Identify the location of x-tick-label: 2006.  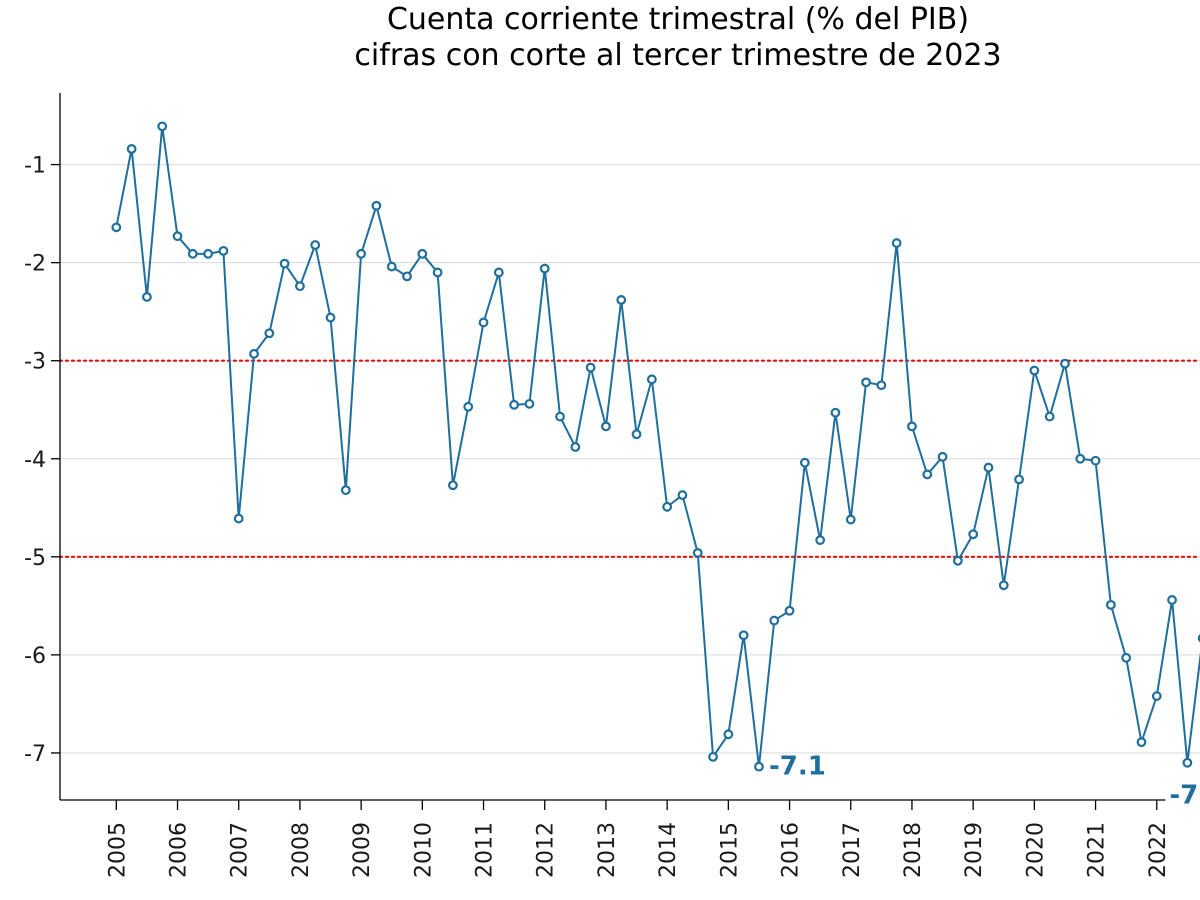
(179, 850).